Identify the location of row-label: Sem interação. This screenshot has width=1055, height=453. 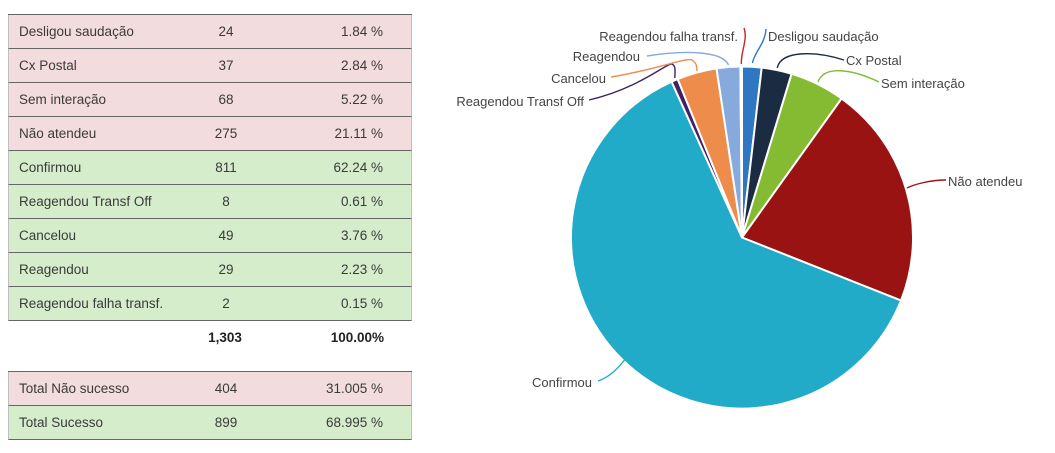
(63, 99).